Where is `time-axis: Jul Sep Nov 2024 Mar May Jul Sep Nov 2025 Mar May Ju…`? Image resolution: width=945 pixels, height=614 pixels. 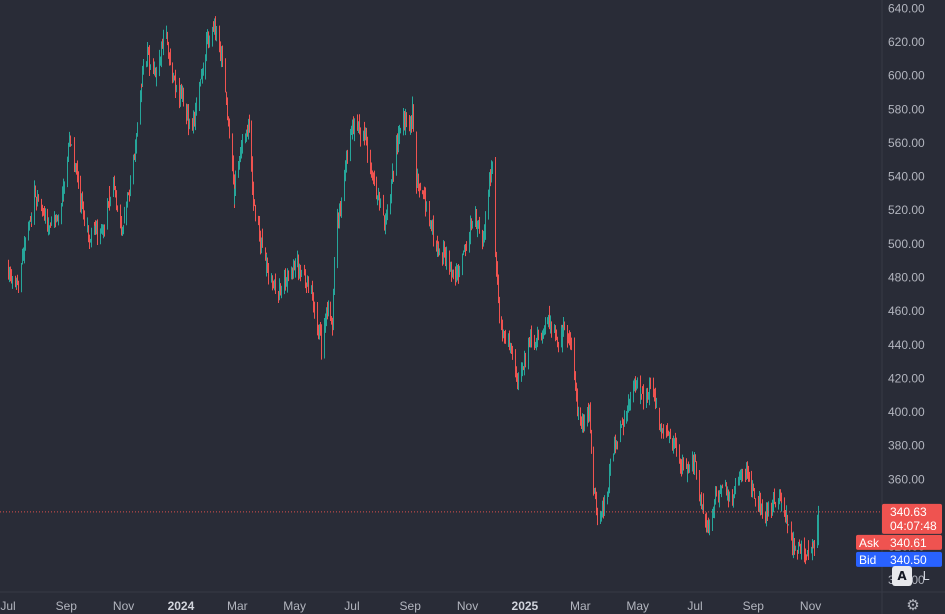 time-axis: Jul Sep Nov 2024 Mar May Jul Sep Nov 2025 Mar May Ju… is located at coordinates (410, 606).